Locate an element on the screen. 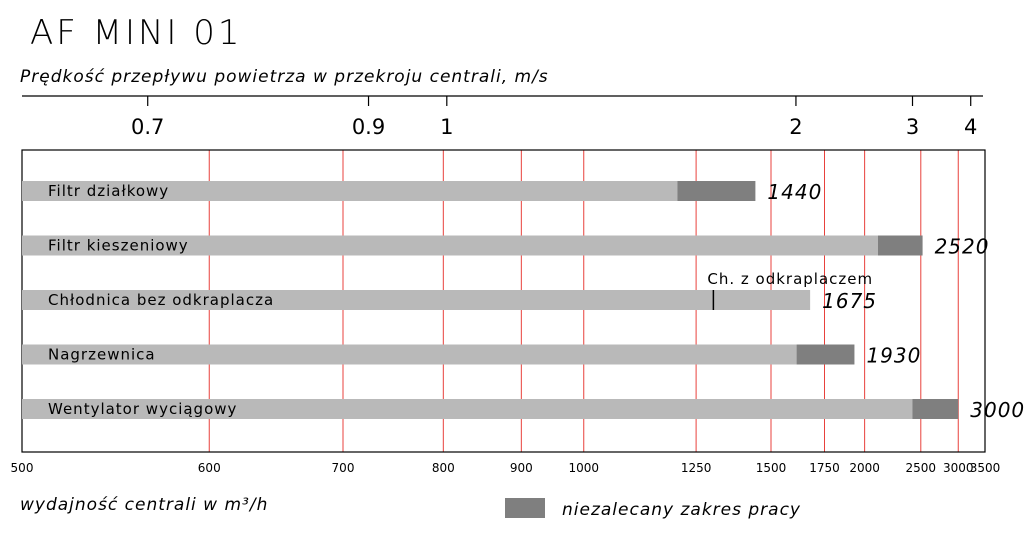 The height and width of the screenshot is (546, 1024). x-tick-label-11: 3000 is located at coordinates (958, 468).